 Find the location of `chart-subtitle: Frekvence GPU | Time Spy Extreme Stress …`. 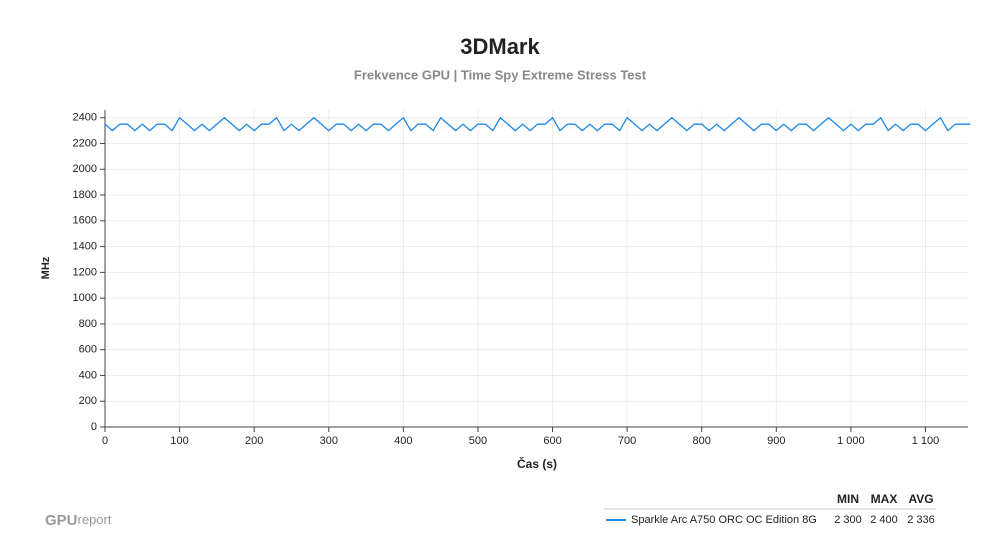

chart-subtitle: Frekvence GPU | Time Spy Extreme Stress … is located at coordinates (500, 74).